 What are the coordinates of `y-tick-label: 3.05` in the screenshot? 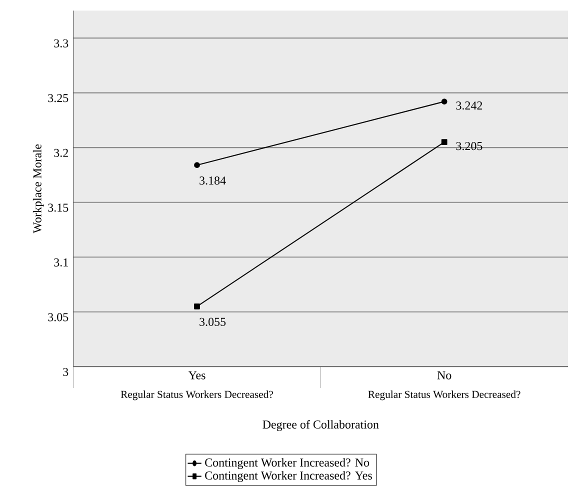 It's located at (58, 317).